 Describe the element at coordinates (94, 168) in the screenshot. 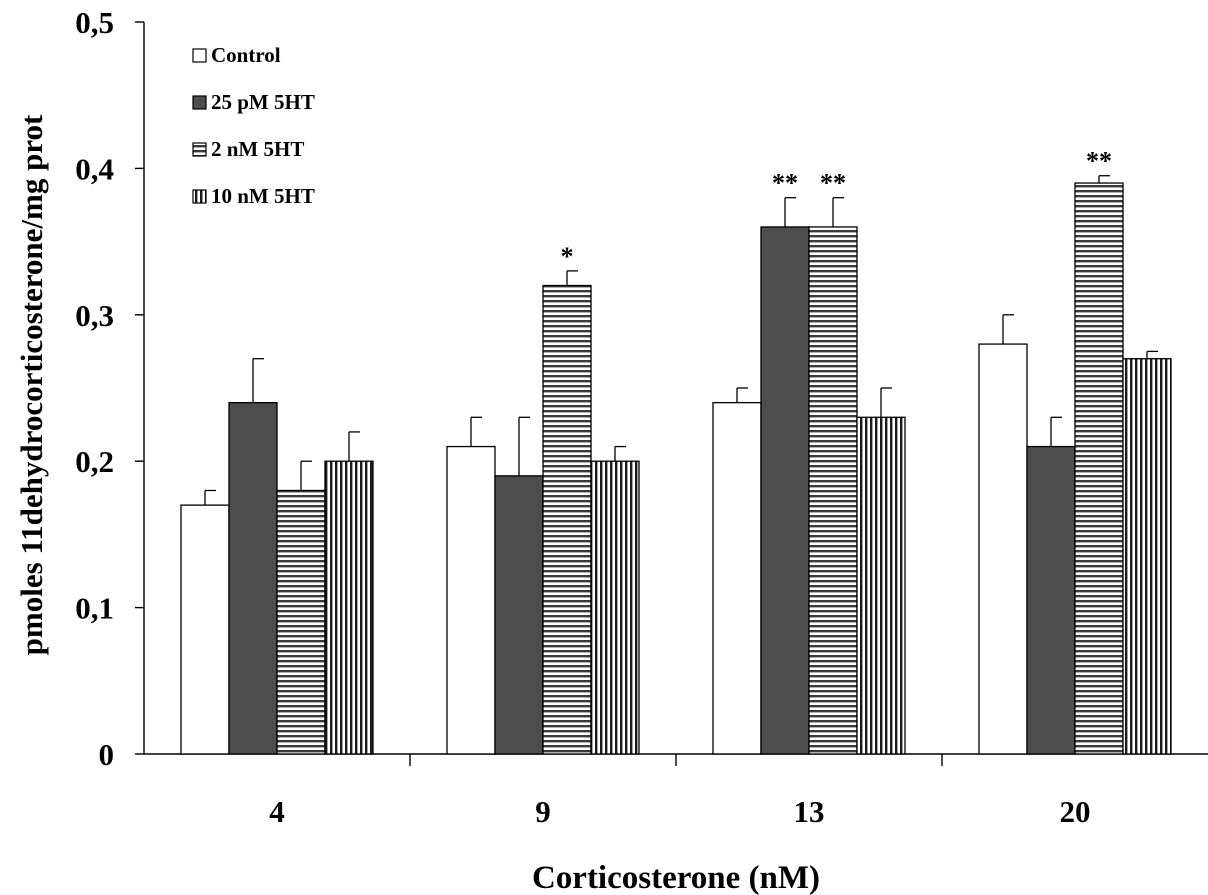

I see `y-tick-label: 0,4` at that location.